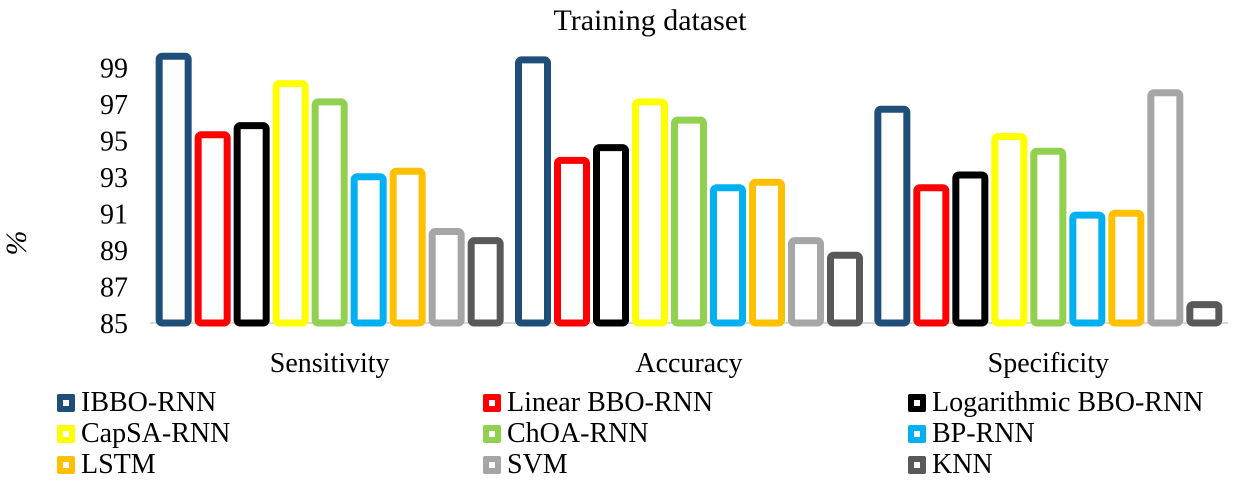  Describe the element at coordinates (114, 105) in the screenshot. I see `y-tick-label: 97` at that location.